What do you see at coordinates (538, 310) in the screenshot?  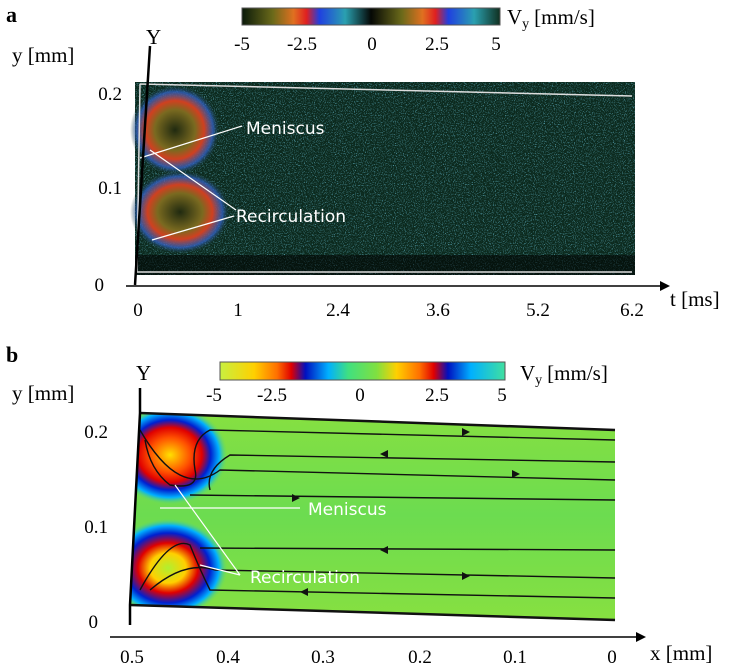 I see `x-tick-label: 5.2` at bounding box center [538, 310].